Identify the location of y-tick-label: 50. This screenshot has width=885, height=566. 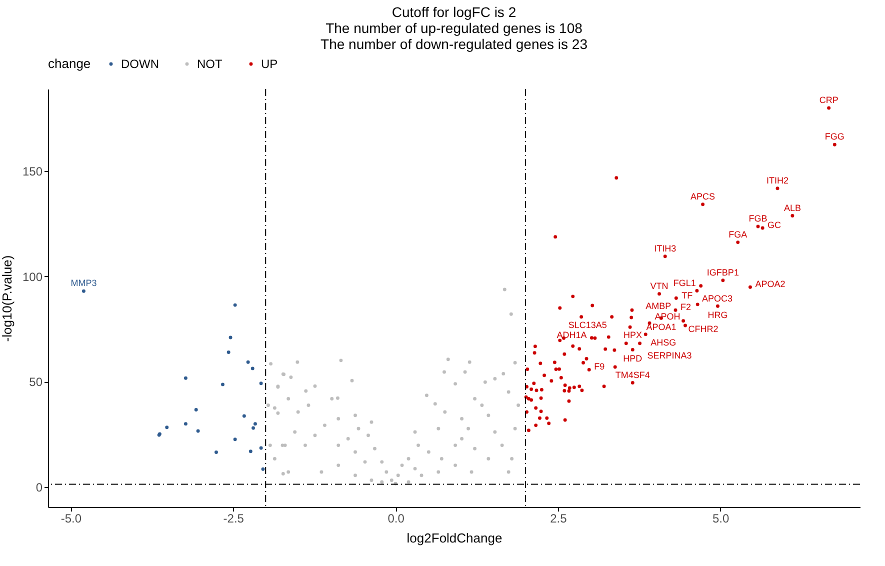
(36, 382).